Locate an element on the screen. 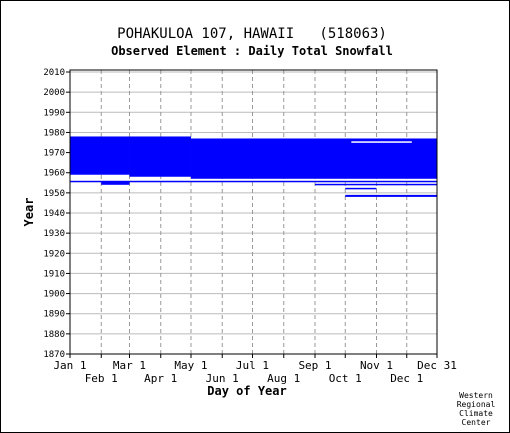 The image size is (510, 433). y-tick-label-1950: 1950 is located at coordinates (54, 194).